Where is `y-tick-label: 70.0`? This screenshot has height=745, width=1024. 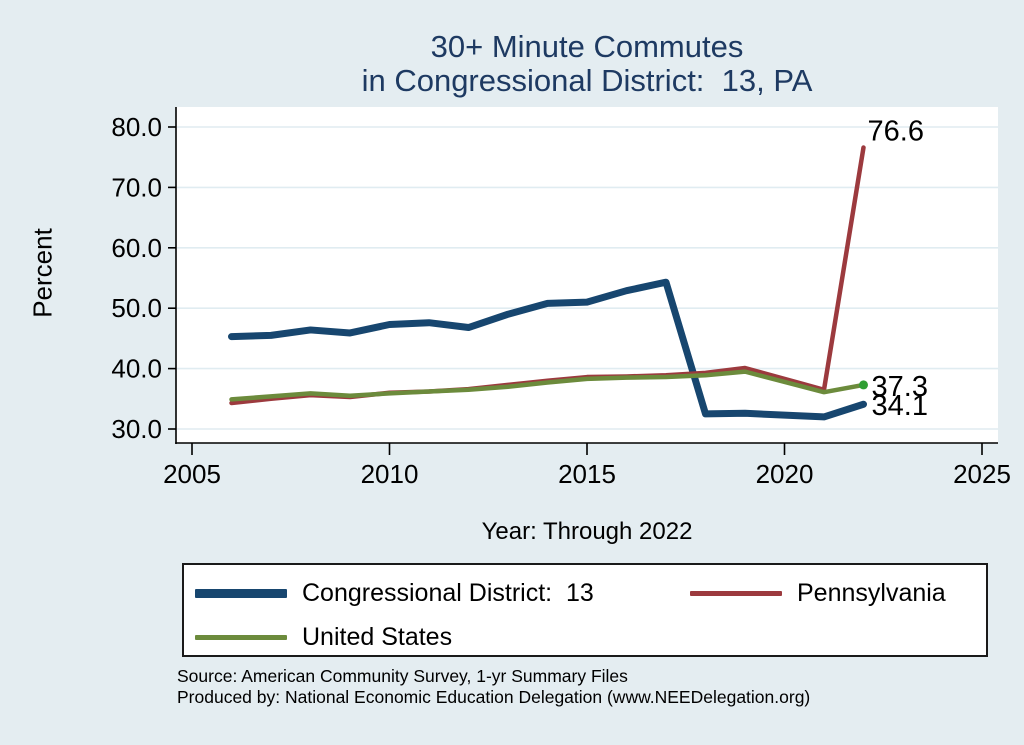
y-tick-label: 70.0 is located at coordinates (136, 187).